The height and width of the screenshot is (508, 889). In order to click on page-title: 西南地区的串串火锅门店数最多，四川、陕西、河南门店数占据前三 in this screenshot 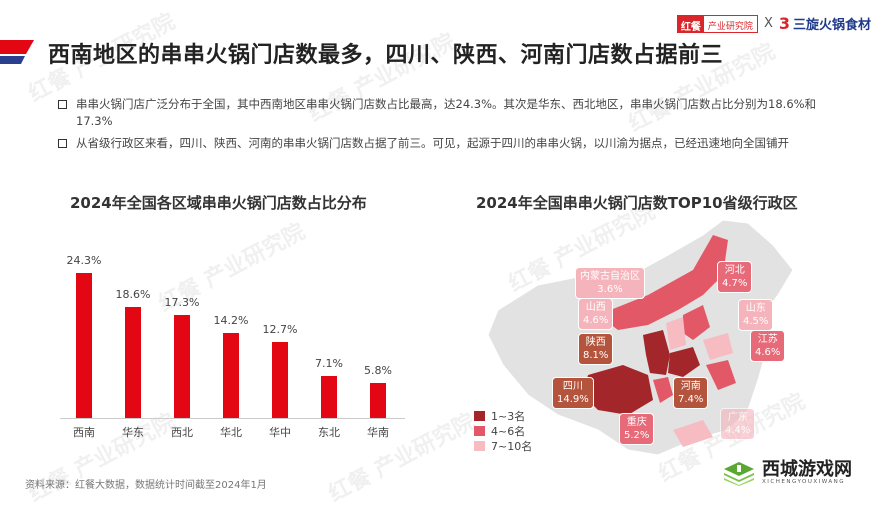, I will do `click(386, 55)`.